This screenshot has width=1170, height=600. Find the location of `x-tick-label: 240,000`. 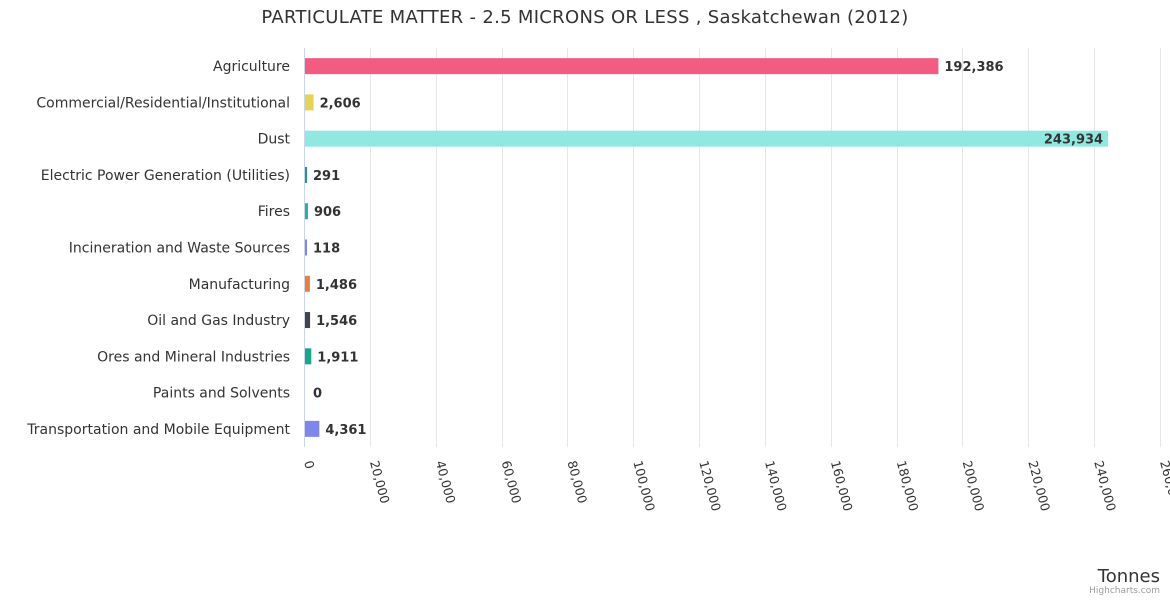

x-tick-label: 240,000 is located at coordinates (1105, 486).